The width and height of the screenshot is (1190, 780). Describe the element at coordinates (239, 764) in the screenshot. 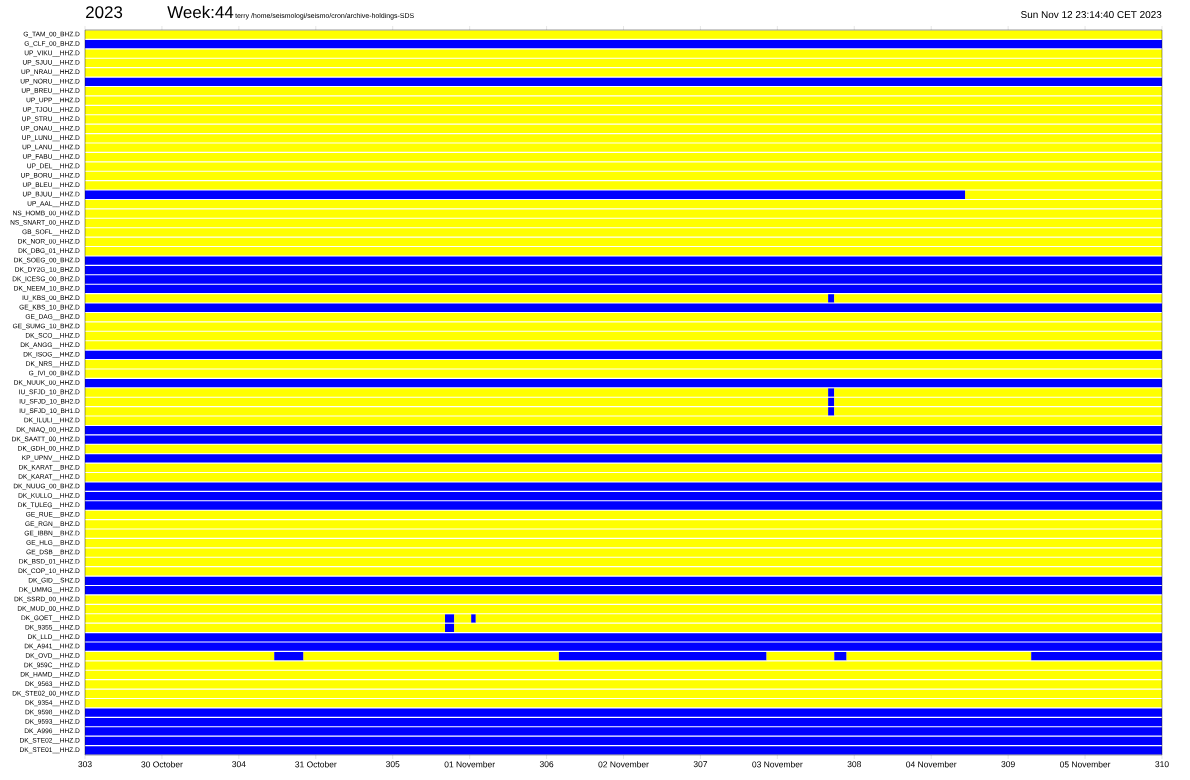

I see `x-tick-label: 304` at that location.